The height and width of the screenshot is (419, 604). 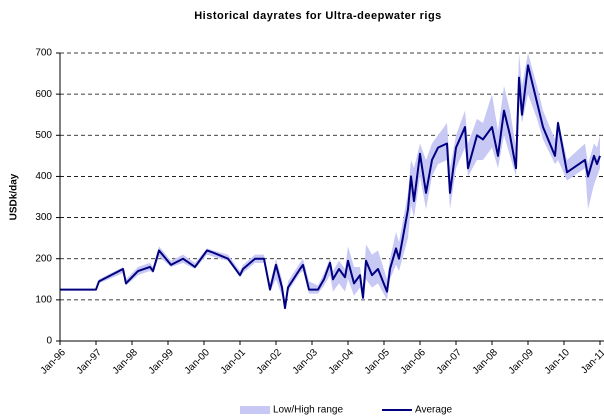 I want to click on x-tick-label: Jan-98, so click(x=126, y=362).